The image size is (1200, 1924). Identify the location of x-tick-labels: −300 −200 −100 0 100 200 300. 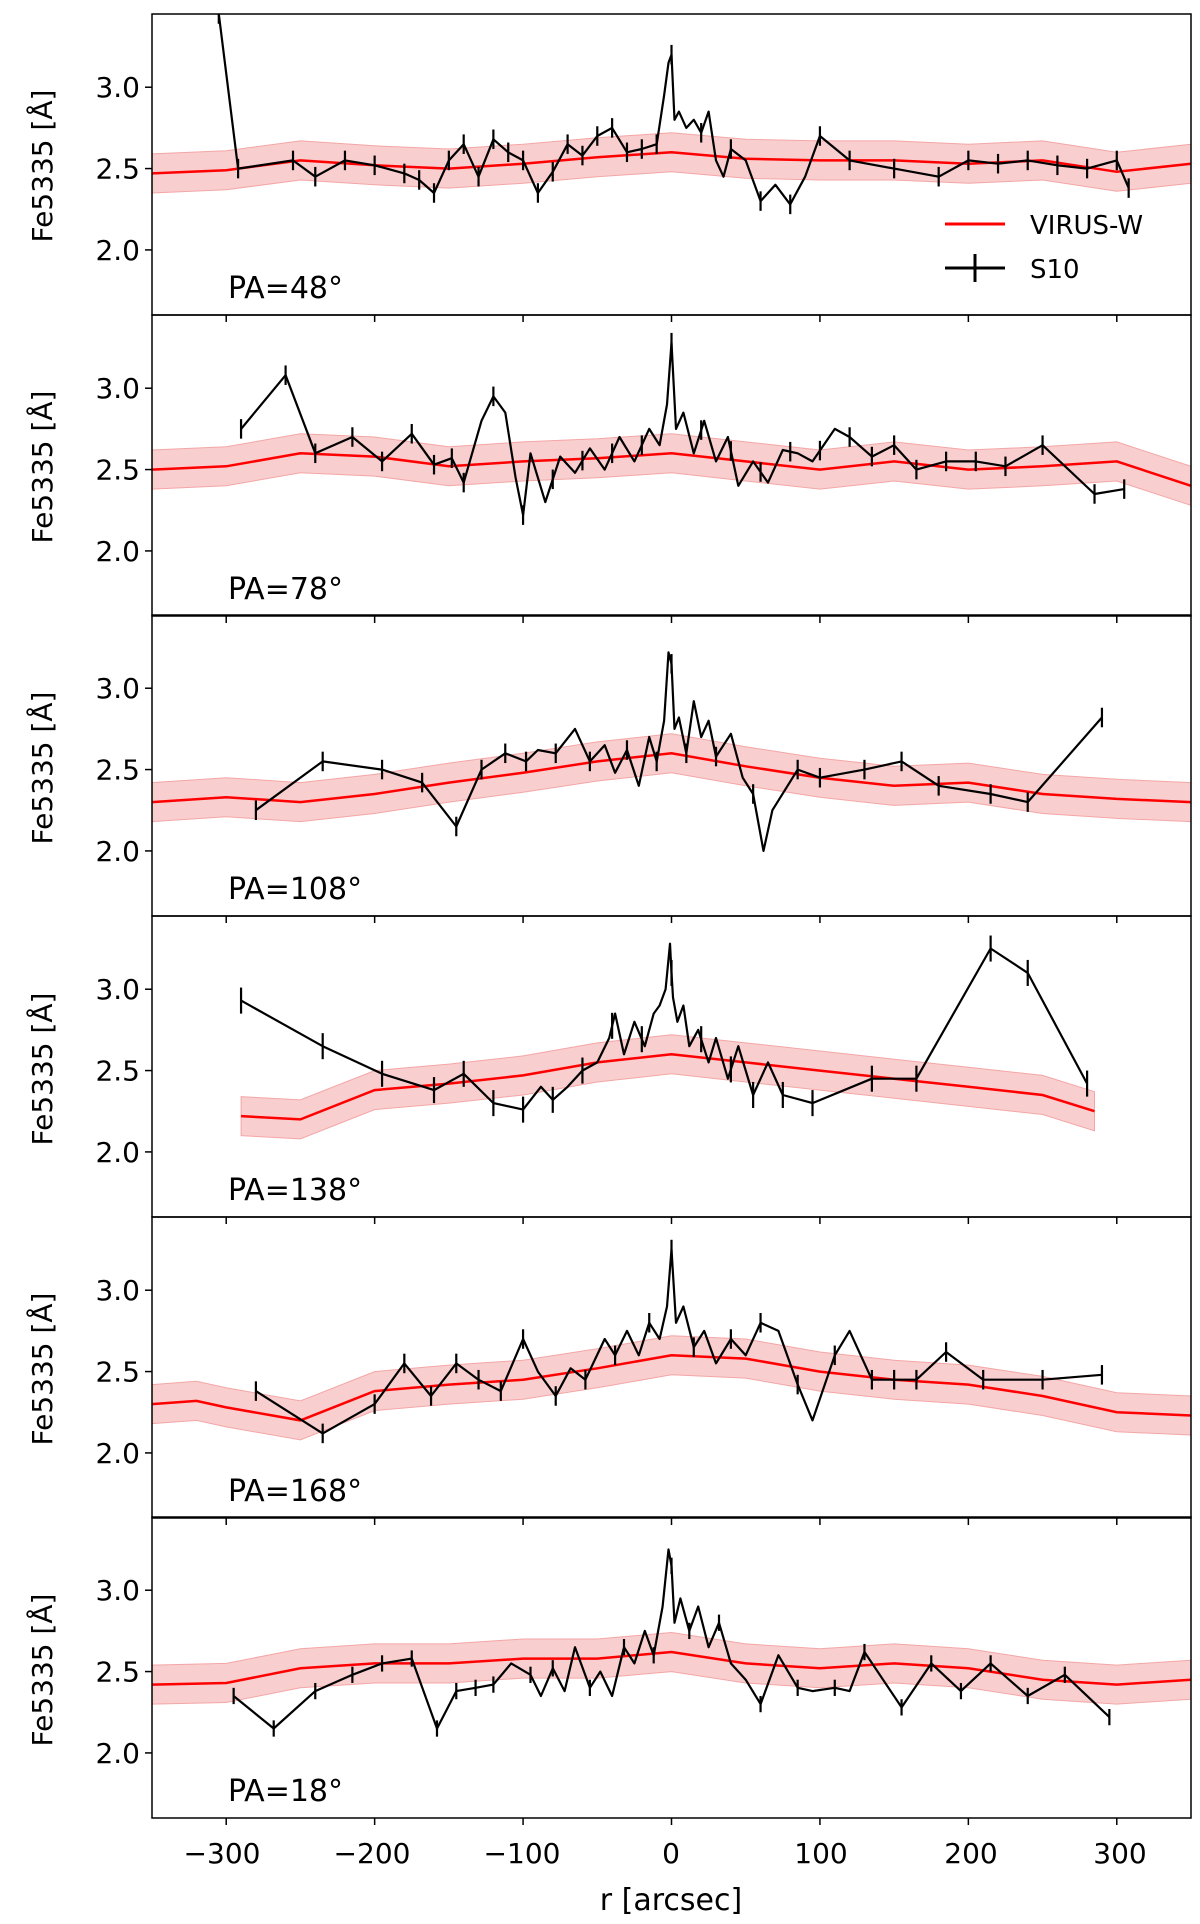
(665, 1853).